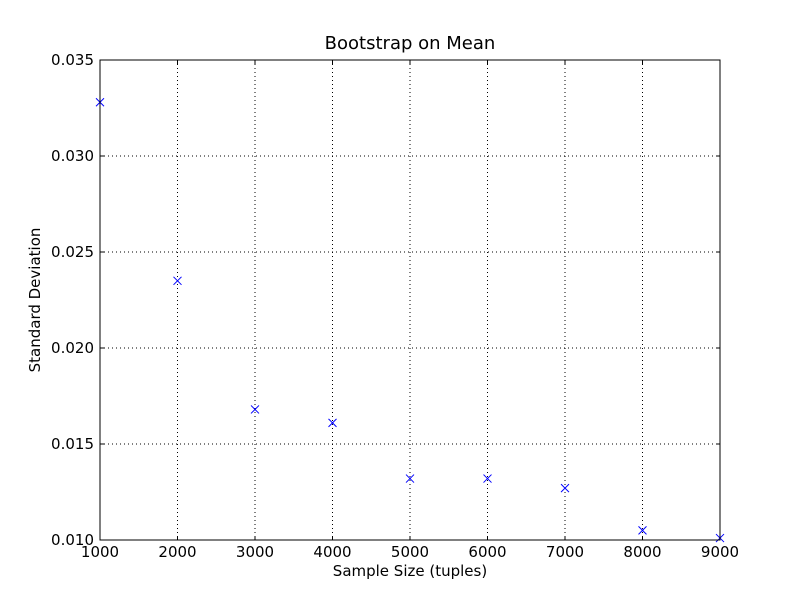 The height and width of the screenshot is (600, 800). I want to click on x-tick-label: 4000, so click(332, 552).